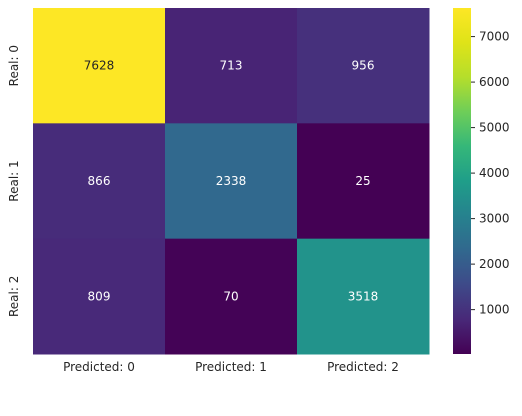  Describe the element at coordinates (14, 296) in the screenshot. I see `y-tick-label-2: Real: 2` at that location.